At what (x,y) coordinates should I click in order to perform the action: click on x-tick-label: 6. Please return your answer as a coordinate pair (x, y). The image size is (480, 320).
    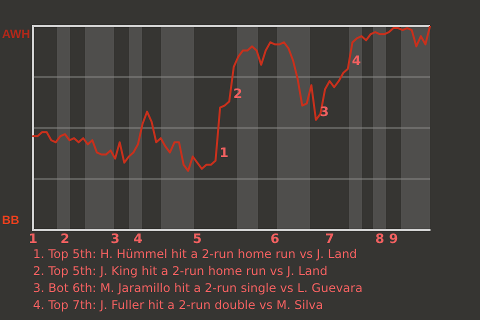
    Looking at the image, I should click on (275, 240).